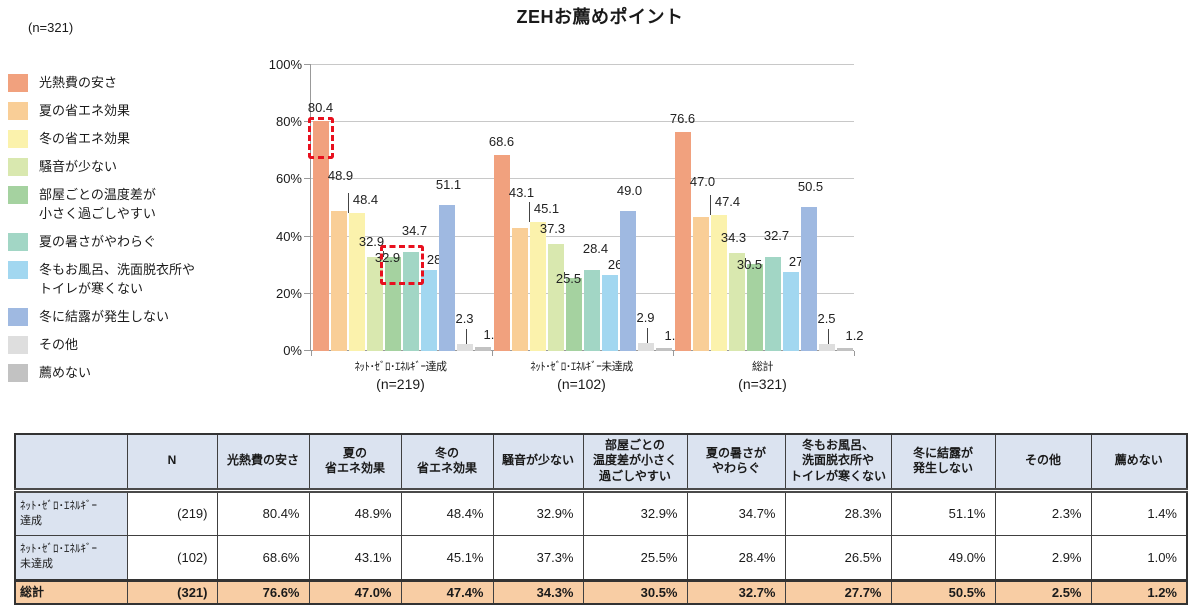 This screenshot has height=610, width=1200. Describe the element at coordinates (736, 512) in the screenshot. I see `table-cell: 34.7%` at that location.